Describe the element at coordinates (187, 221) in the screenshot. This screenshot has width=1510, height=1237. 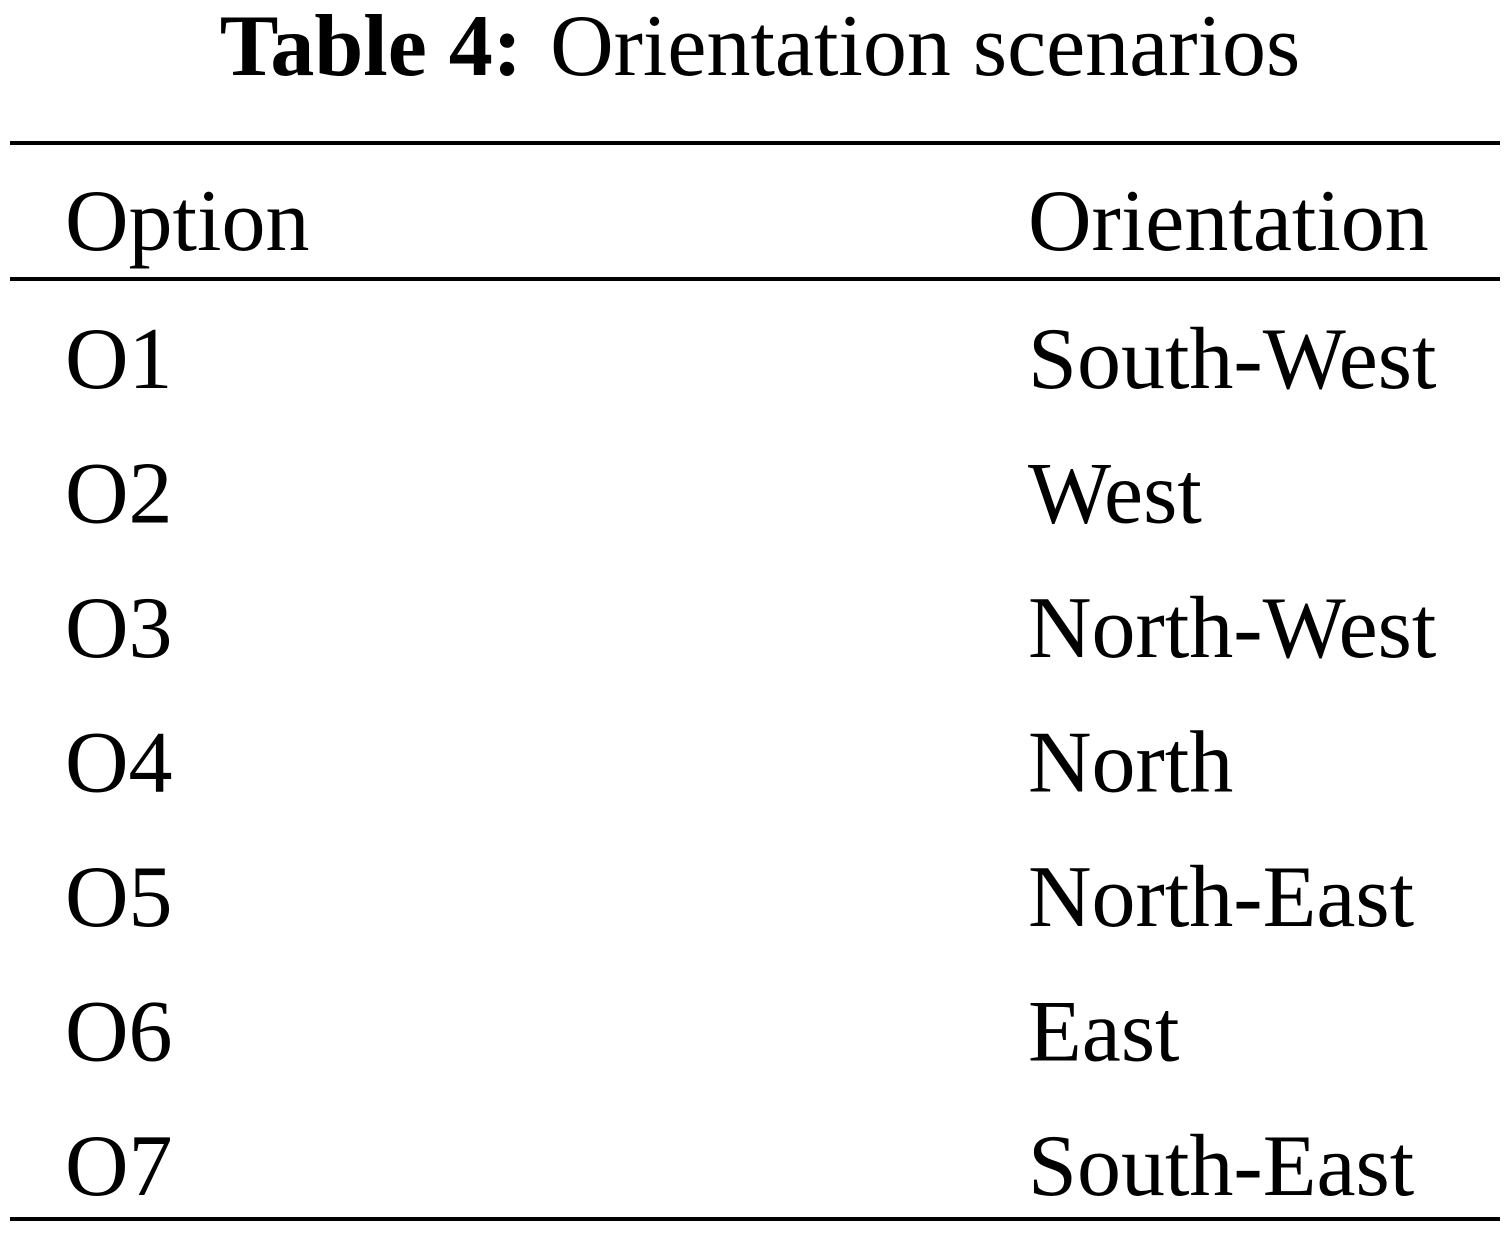
I see `header-cell: Option` at that location.